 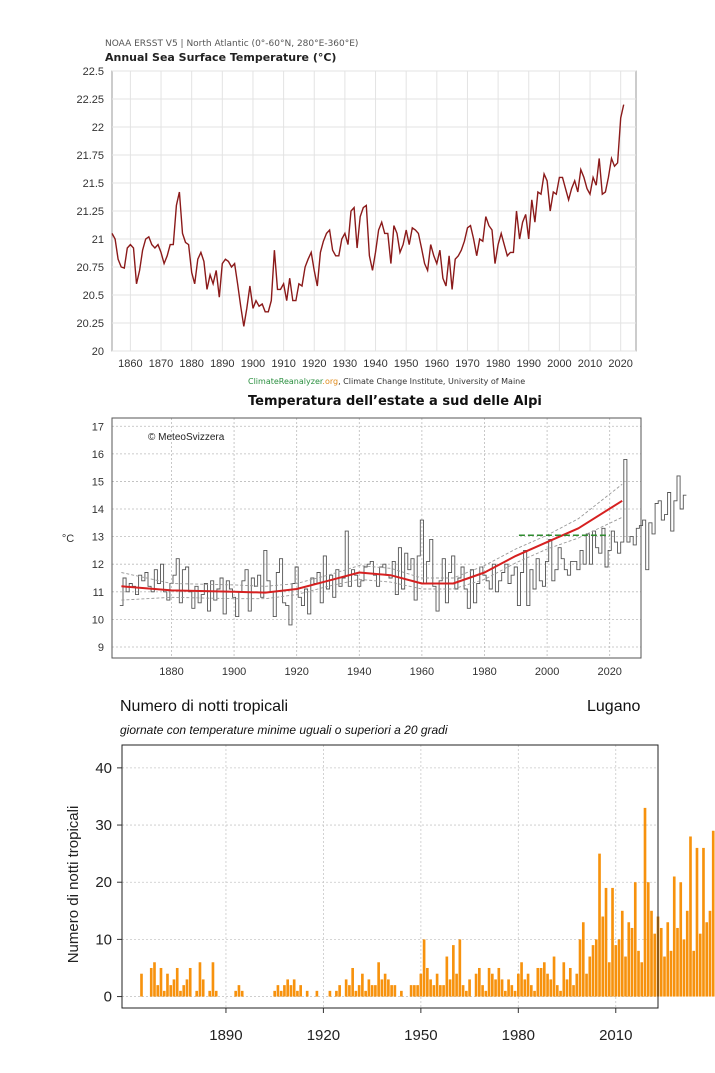 I want to click on x-tick-label: 1940, so click(x=359, y=672).